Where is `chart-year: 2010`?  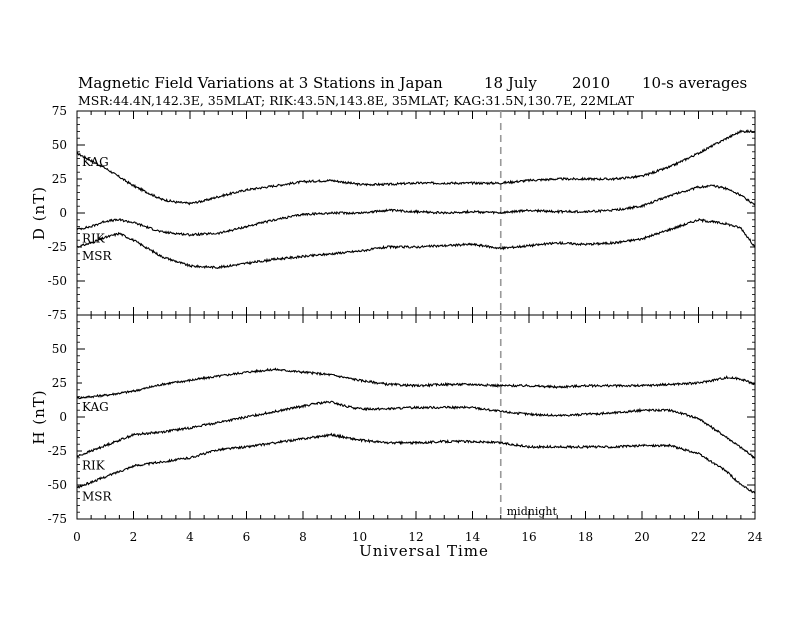 chart-year: 2010 is located at coordinates (591, 83).